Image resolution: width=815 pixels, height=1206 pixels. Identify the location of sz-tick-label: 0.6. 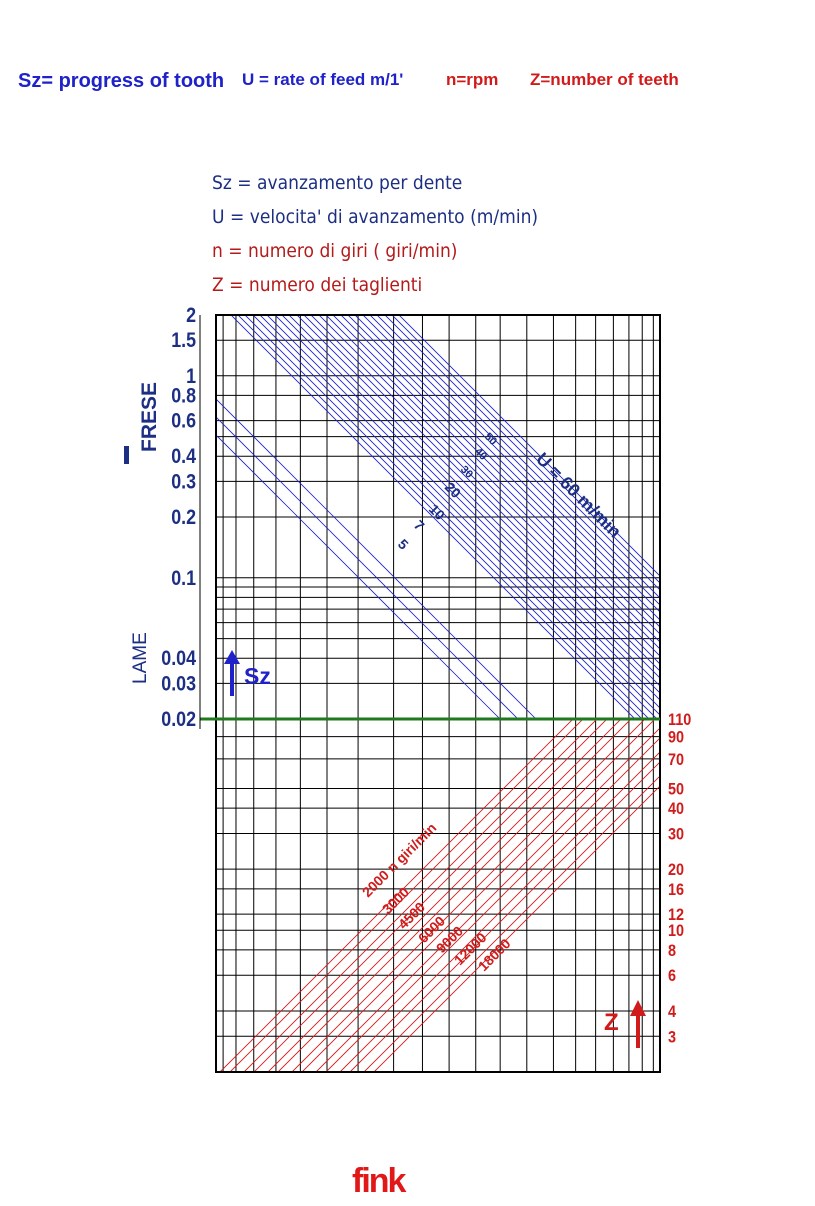
(183, 421).